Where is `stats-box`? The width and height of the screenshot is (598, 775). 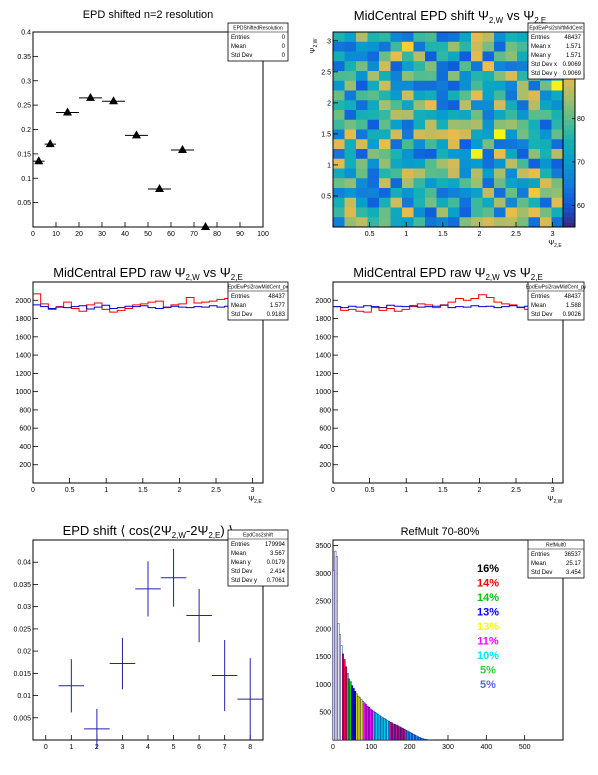
stats-box is located at coordinates (258, 42).